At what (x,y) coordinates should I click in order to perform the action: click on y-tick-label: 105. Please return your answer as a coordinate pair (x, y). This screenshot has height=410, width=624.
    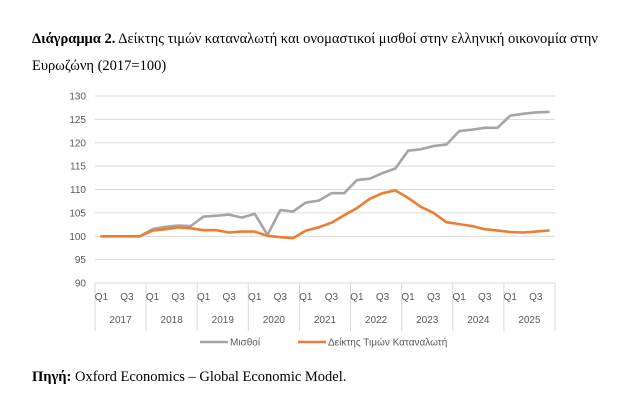
    Looking at the image, I should click on (77, 213).